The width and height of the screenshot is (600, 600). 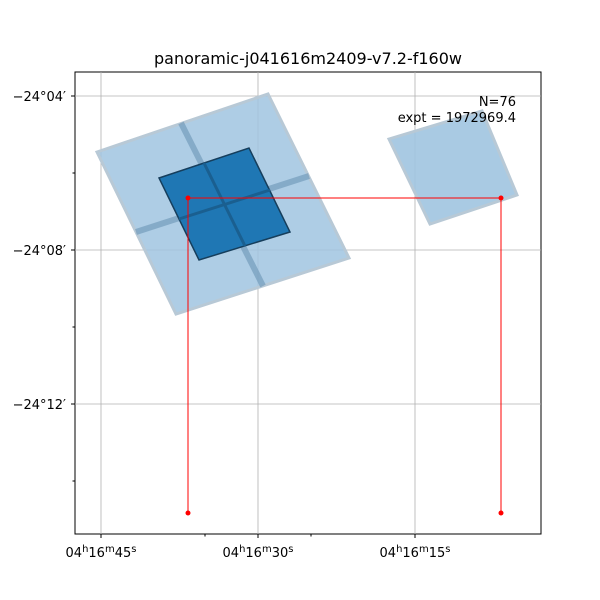 What do you see at coordinates (388, 553) in the screenshot?
I see `x-tick-3-h: 04` at bounding box center [388, 553].